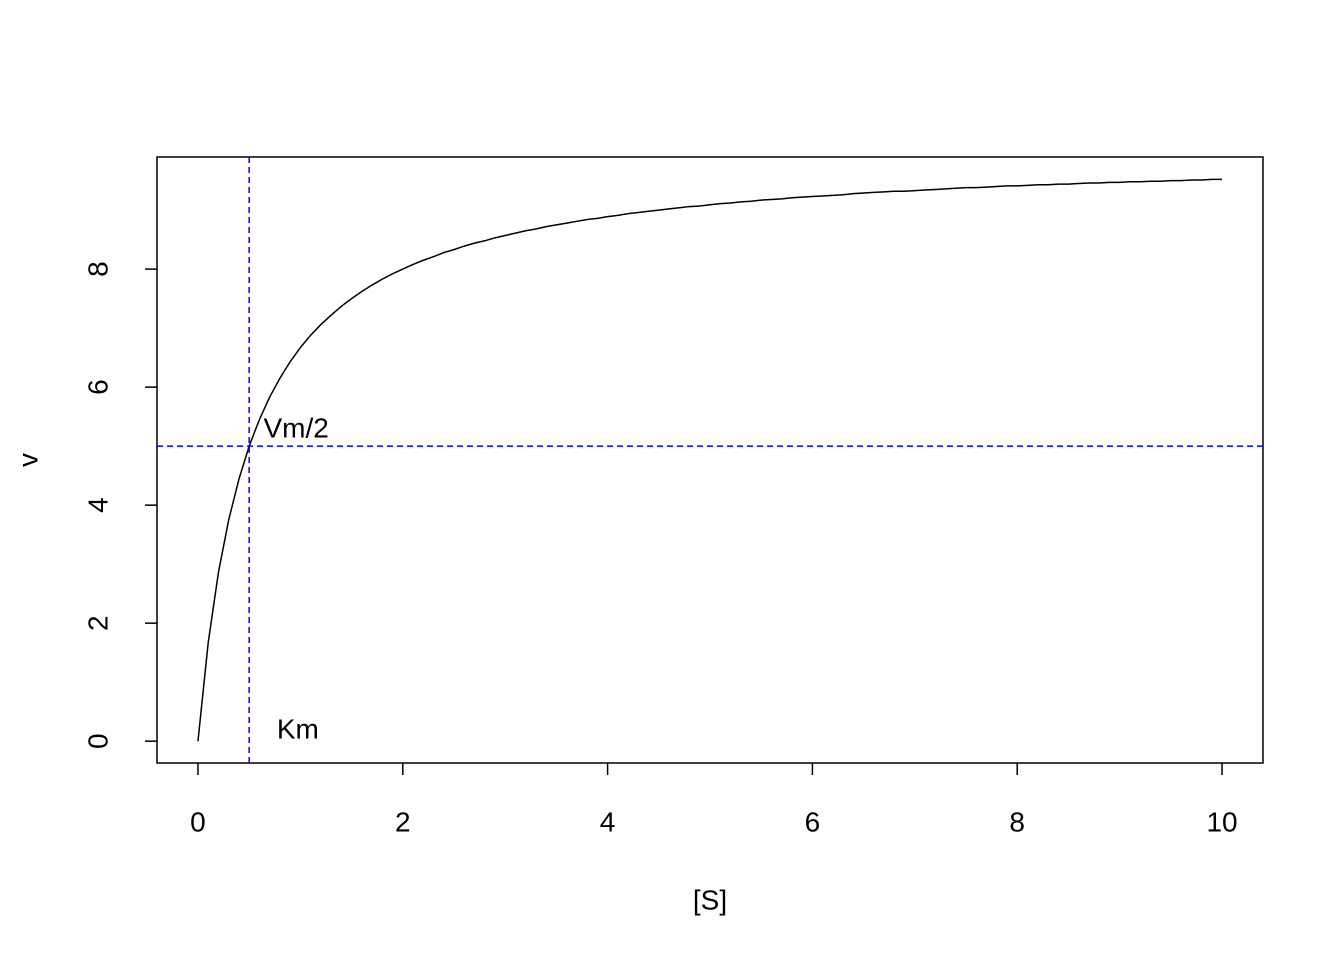 The height and width of the screenshot is (960, 1344). I want to click on y-tick-label: 4, so click(97, 505).